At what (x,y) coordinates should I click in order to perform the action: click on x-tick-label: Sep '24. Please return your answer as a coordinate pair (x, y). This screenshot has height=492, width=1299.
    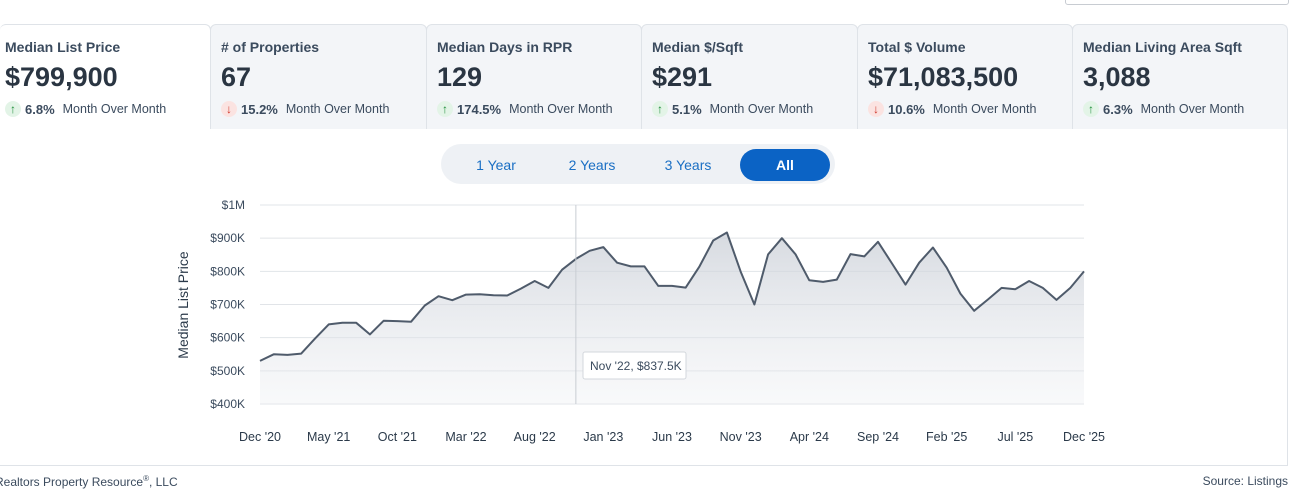
    Looking at the image, I should click on (878, 437).